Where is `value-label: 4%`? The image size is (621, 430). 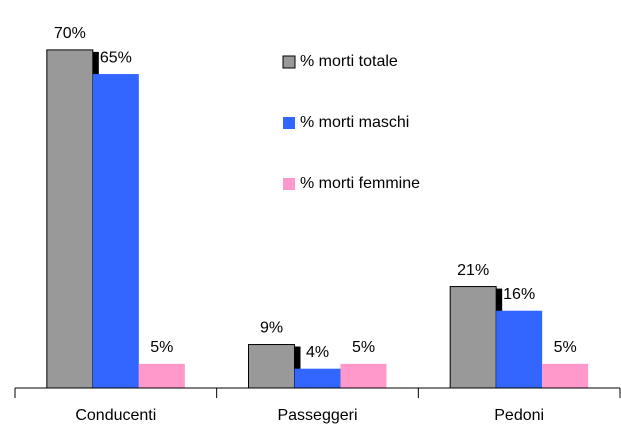
value-label: 4% is located at coordinates (317, 352).